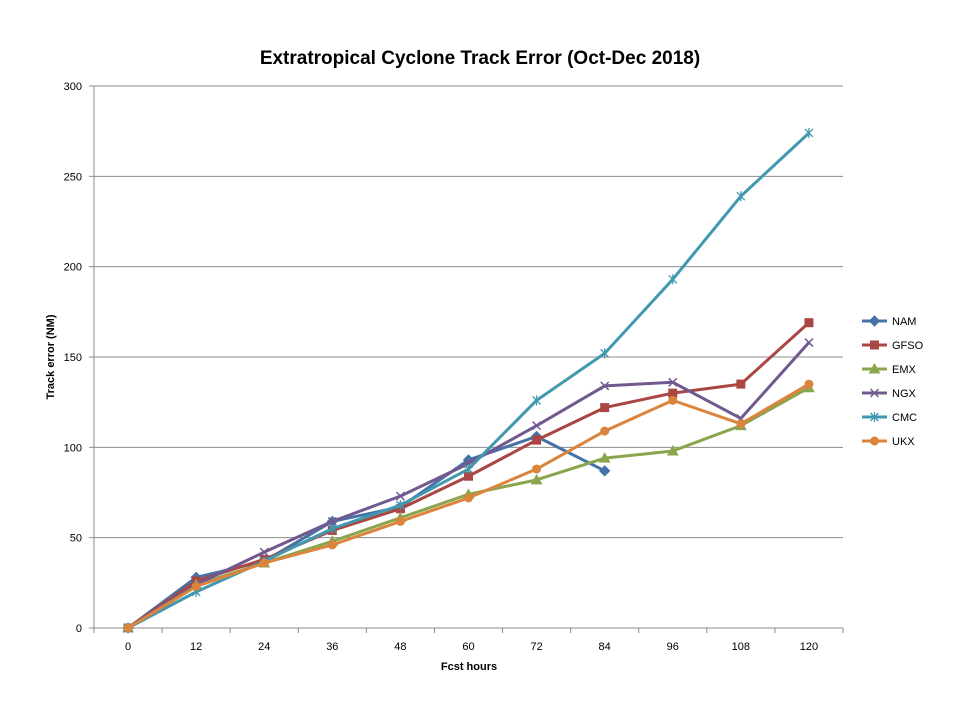  I want to click on legend-label-cmc: CMC, so click(904, 418).